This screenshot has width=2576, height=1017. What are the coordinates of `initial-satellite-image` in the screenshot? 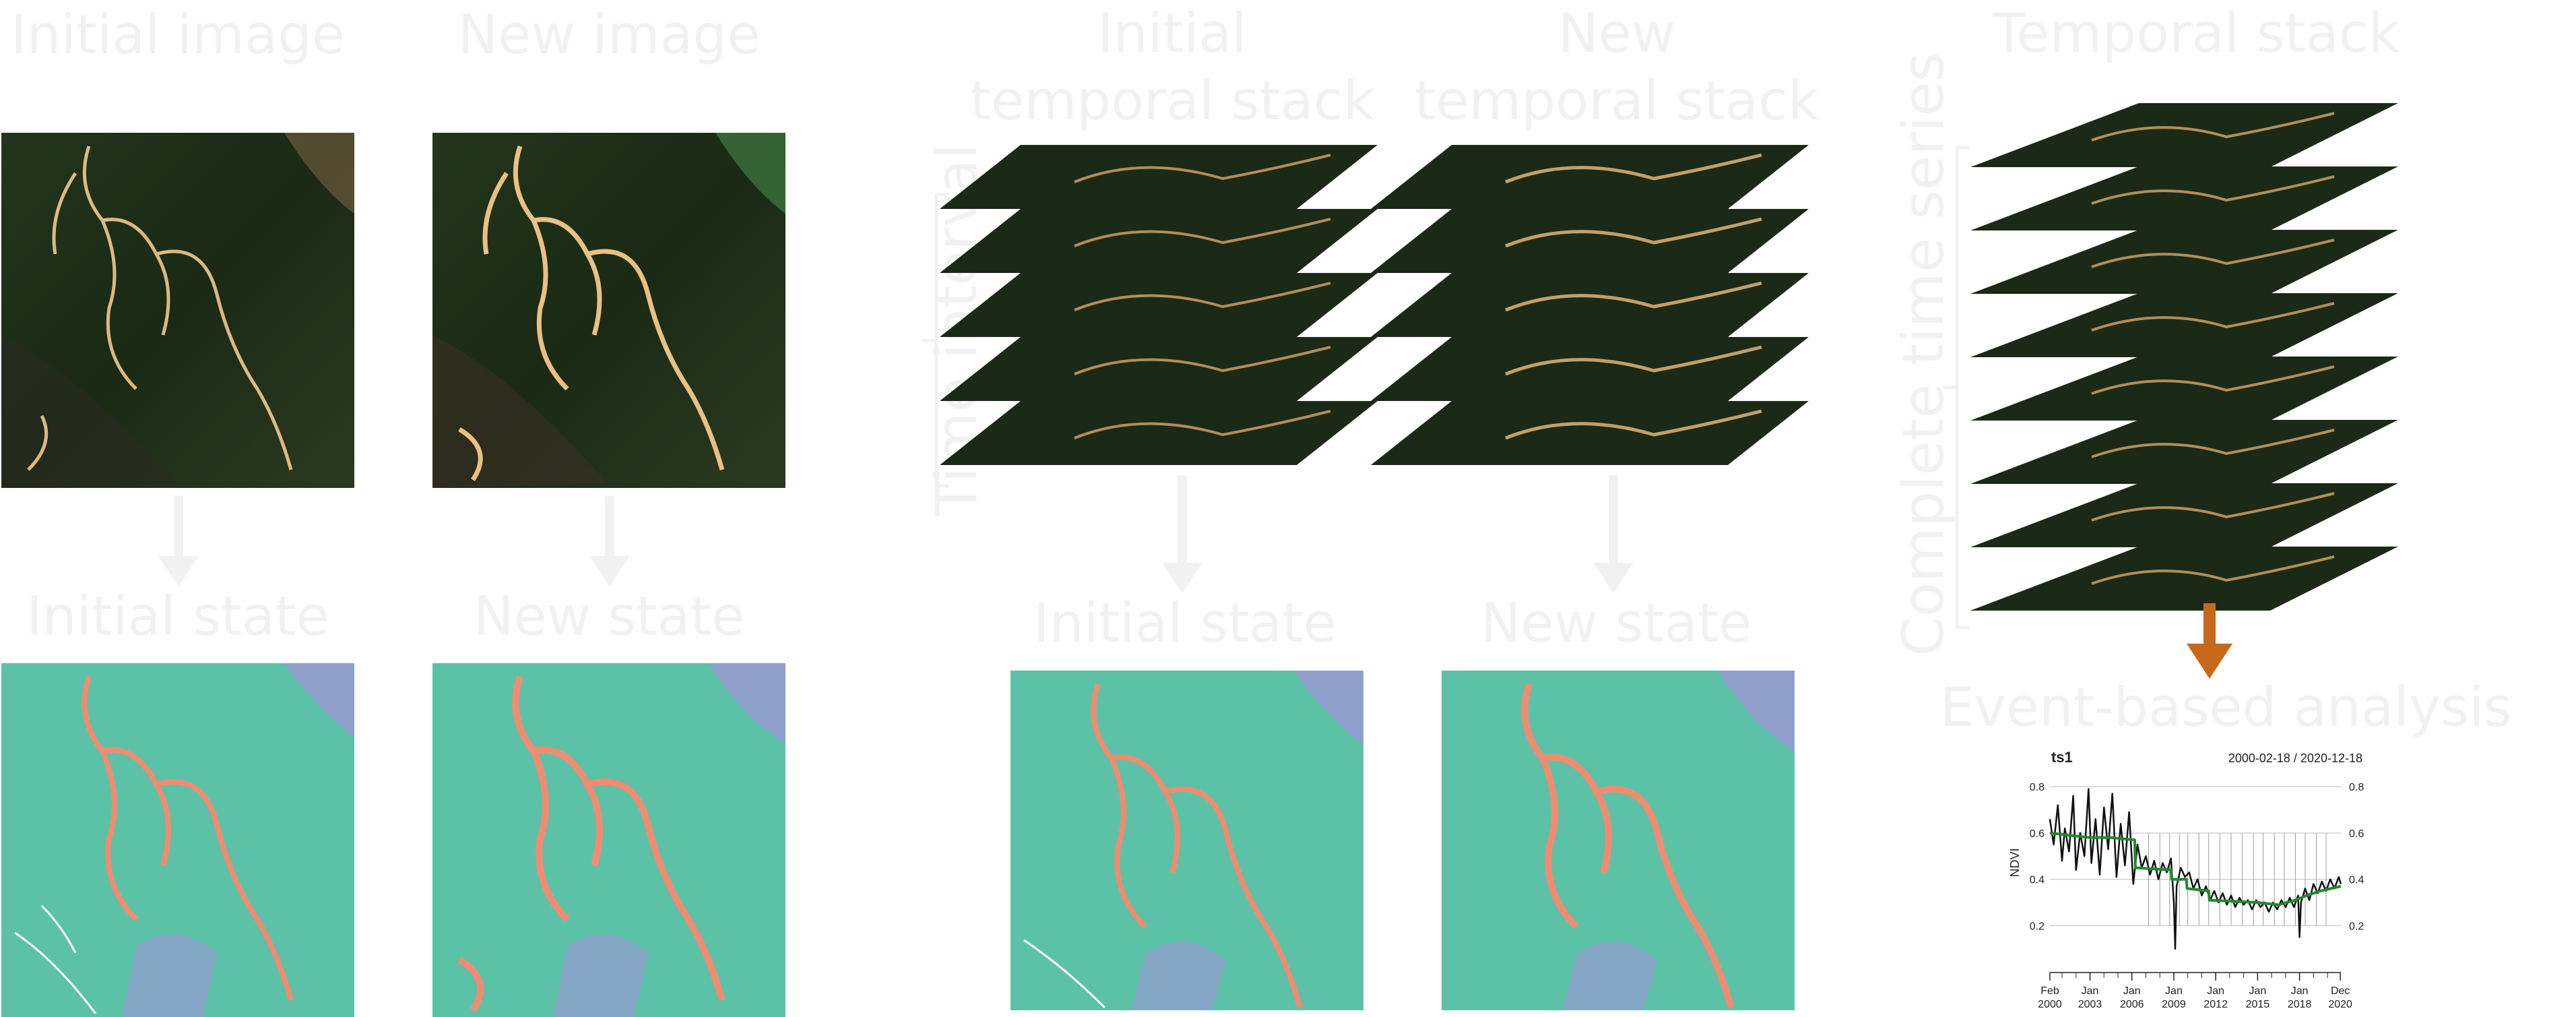 It's located at (177, 310).